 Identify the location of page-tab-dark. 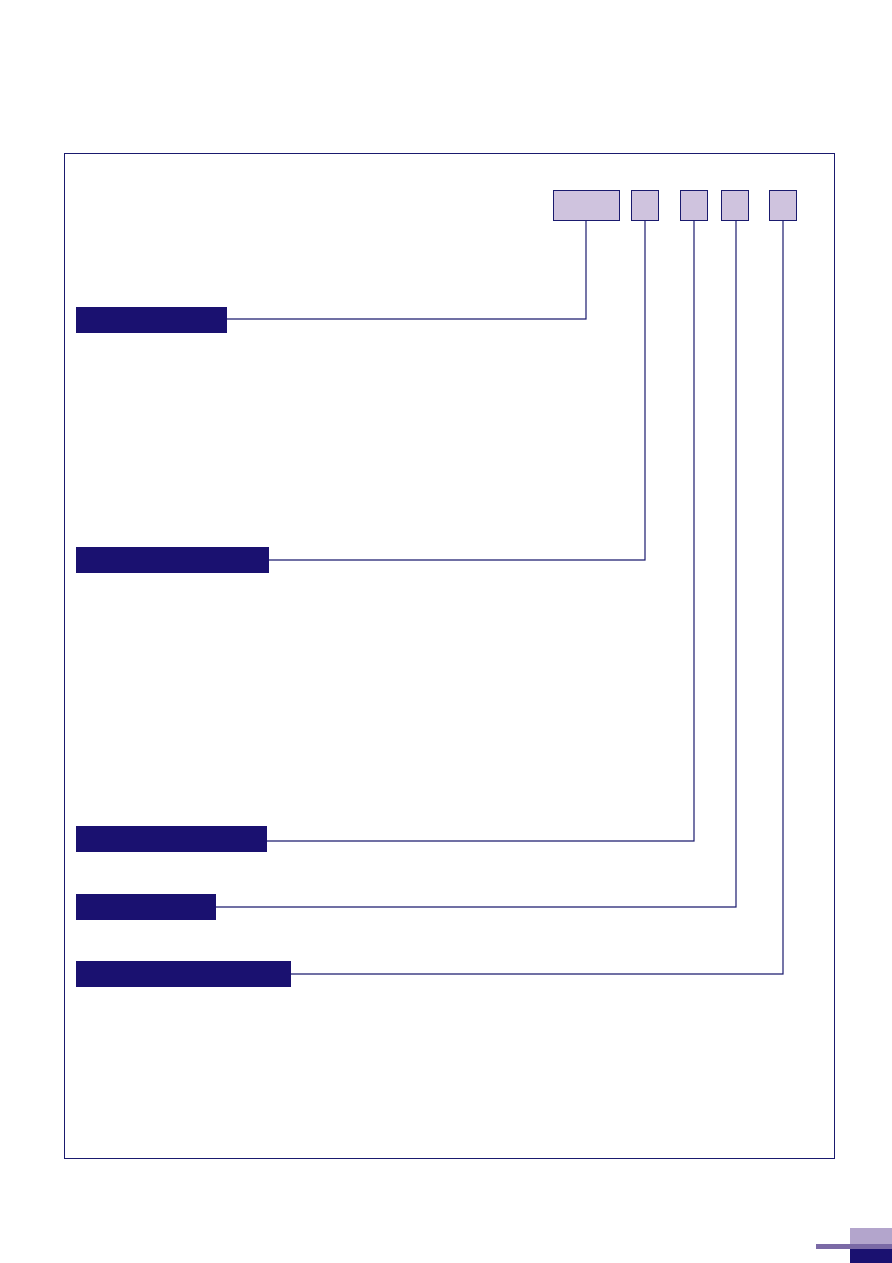
(871, 1256).